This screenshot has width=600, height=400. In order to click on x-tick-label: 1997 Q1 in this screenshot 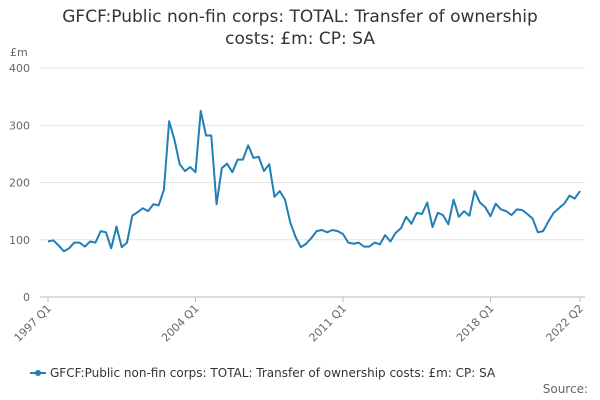, I will do `click(33, 323)`.